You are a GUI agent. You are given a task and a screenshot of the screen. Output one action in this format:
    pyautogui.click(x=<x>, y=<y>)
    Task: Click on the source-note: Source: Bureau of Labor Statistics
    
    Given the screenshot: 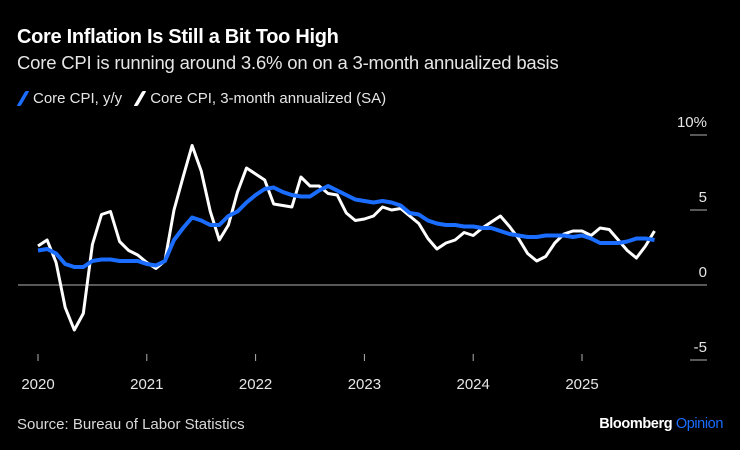 What is the action you would take?
    pyautogui.click(x=131, y=424)
    